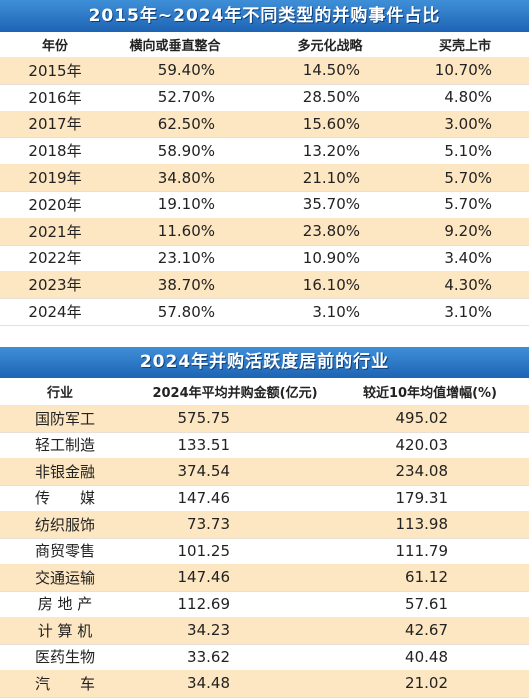 This screenshot has width=529, height=698. What do you see at coordinates (422, 497) in the screenshot?
I see `table-cell: 179.31` at bounding box center [422, 497].